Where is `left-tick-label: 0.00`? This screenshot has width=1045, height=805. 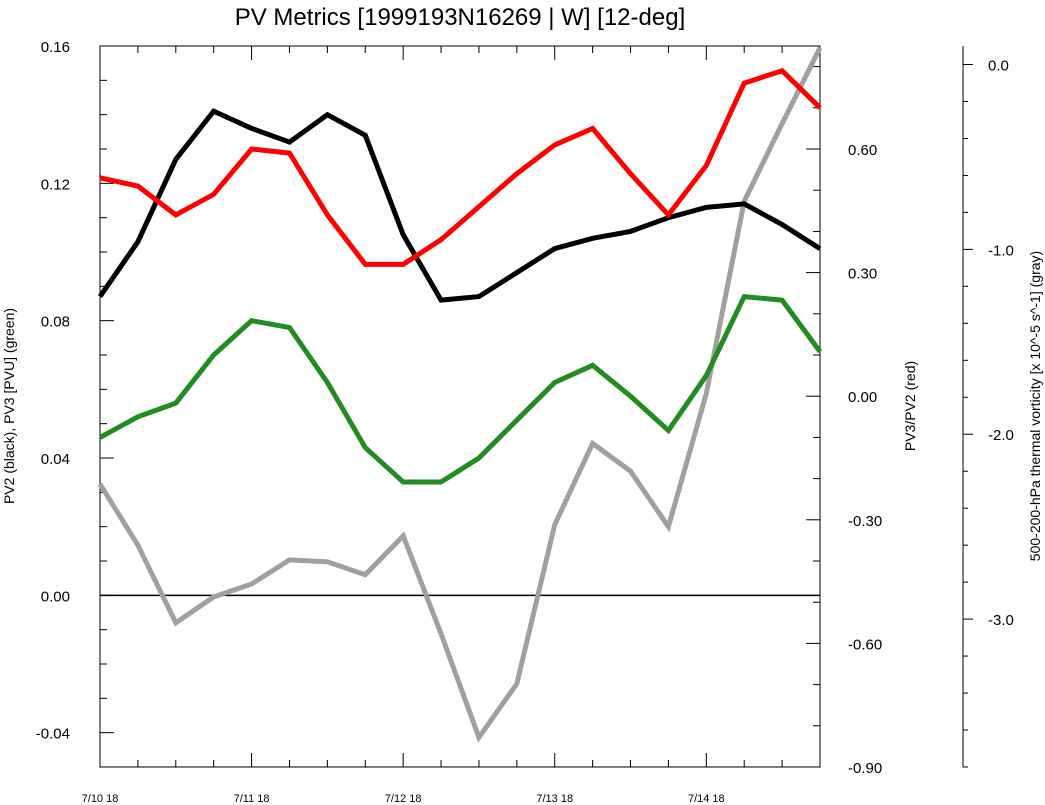
left-tick-label: 0.00 is located at coordinates (55, 596).